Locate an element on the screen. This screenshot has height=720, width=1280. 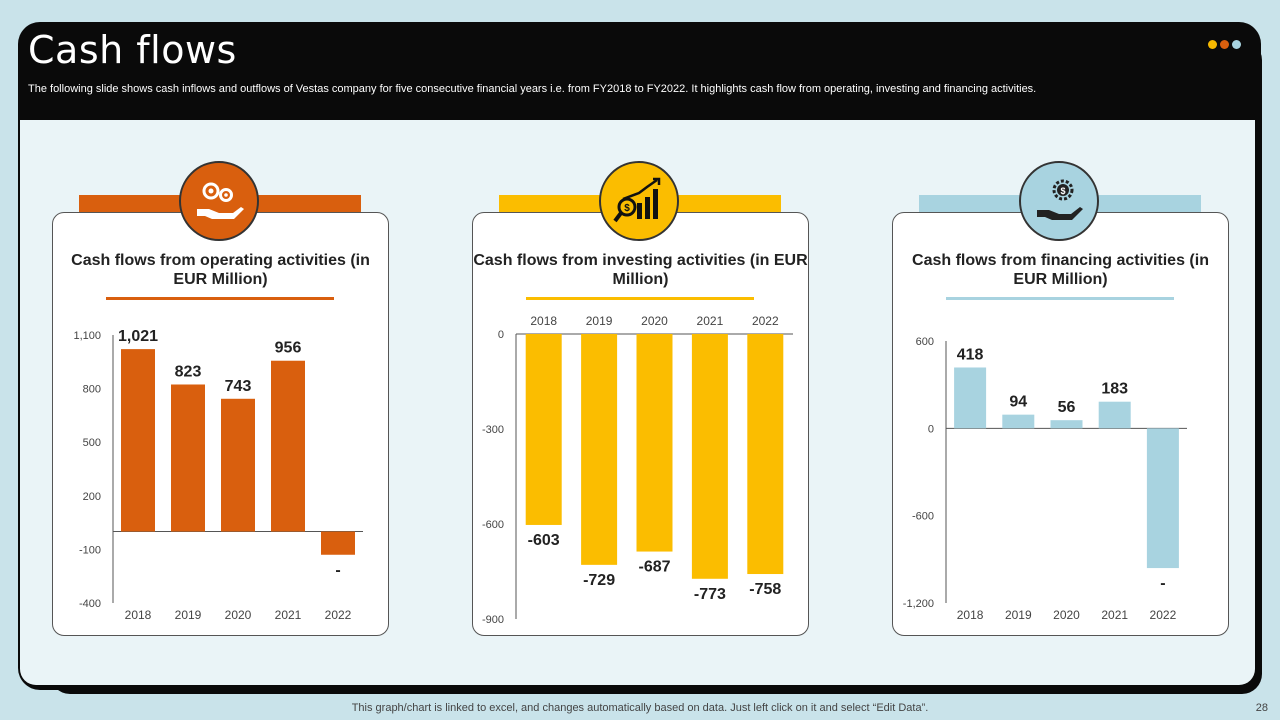
y-tick-label: 500 is located at coordinates (92, 443).